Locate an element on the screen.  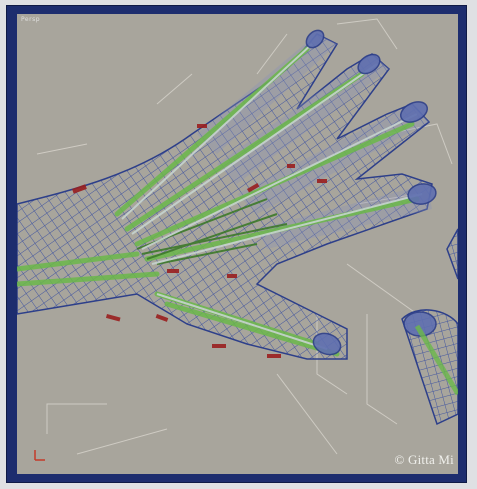
axis-gizmo-icon is located at coordinates (39, 455).